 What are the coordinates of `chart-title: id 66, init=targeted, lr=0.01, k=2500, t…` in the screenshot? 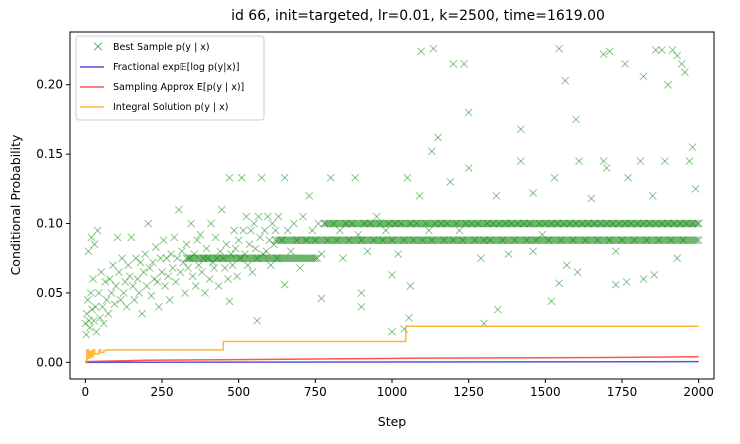 It's located at (418, 16).